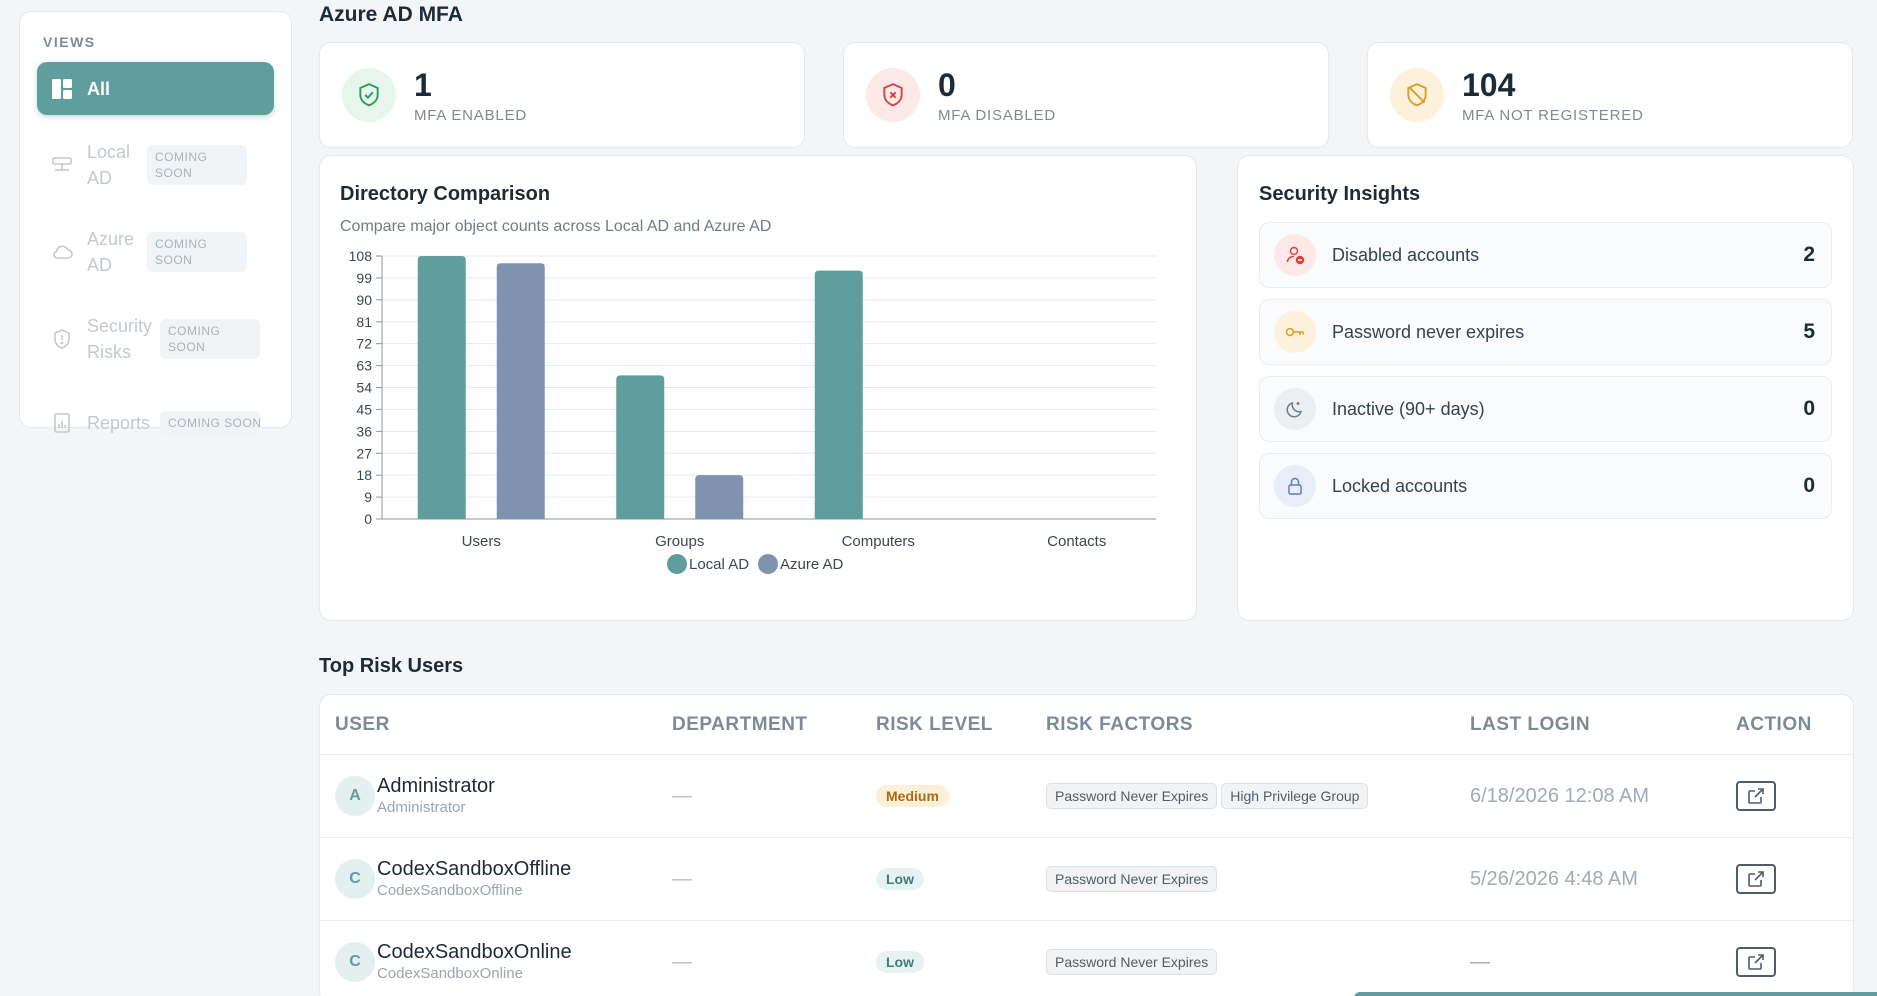 The width and height of the screenshot is (1877, 996). What do you see at coordinates (364, 431) in the screenshot?
I see `y-tick-label: 36` at bounding box center [364, 431].